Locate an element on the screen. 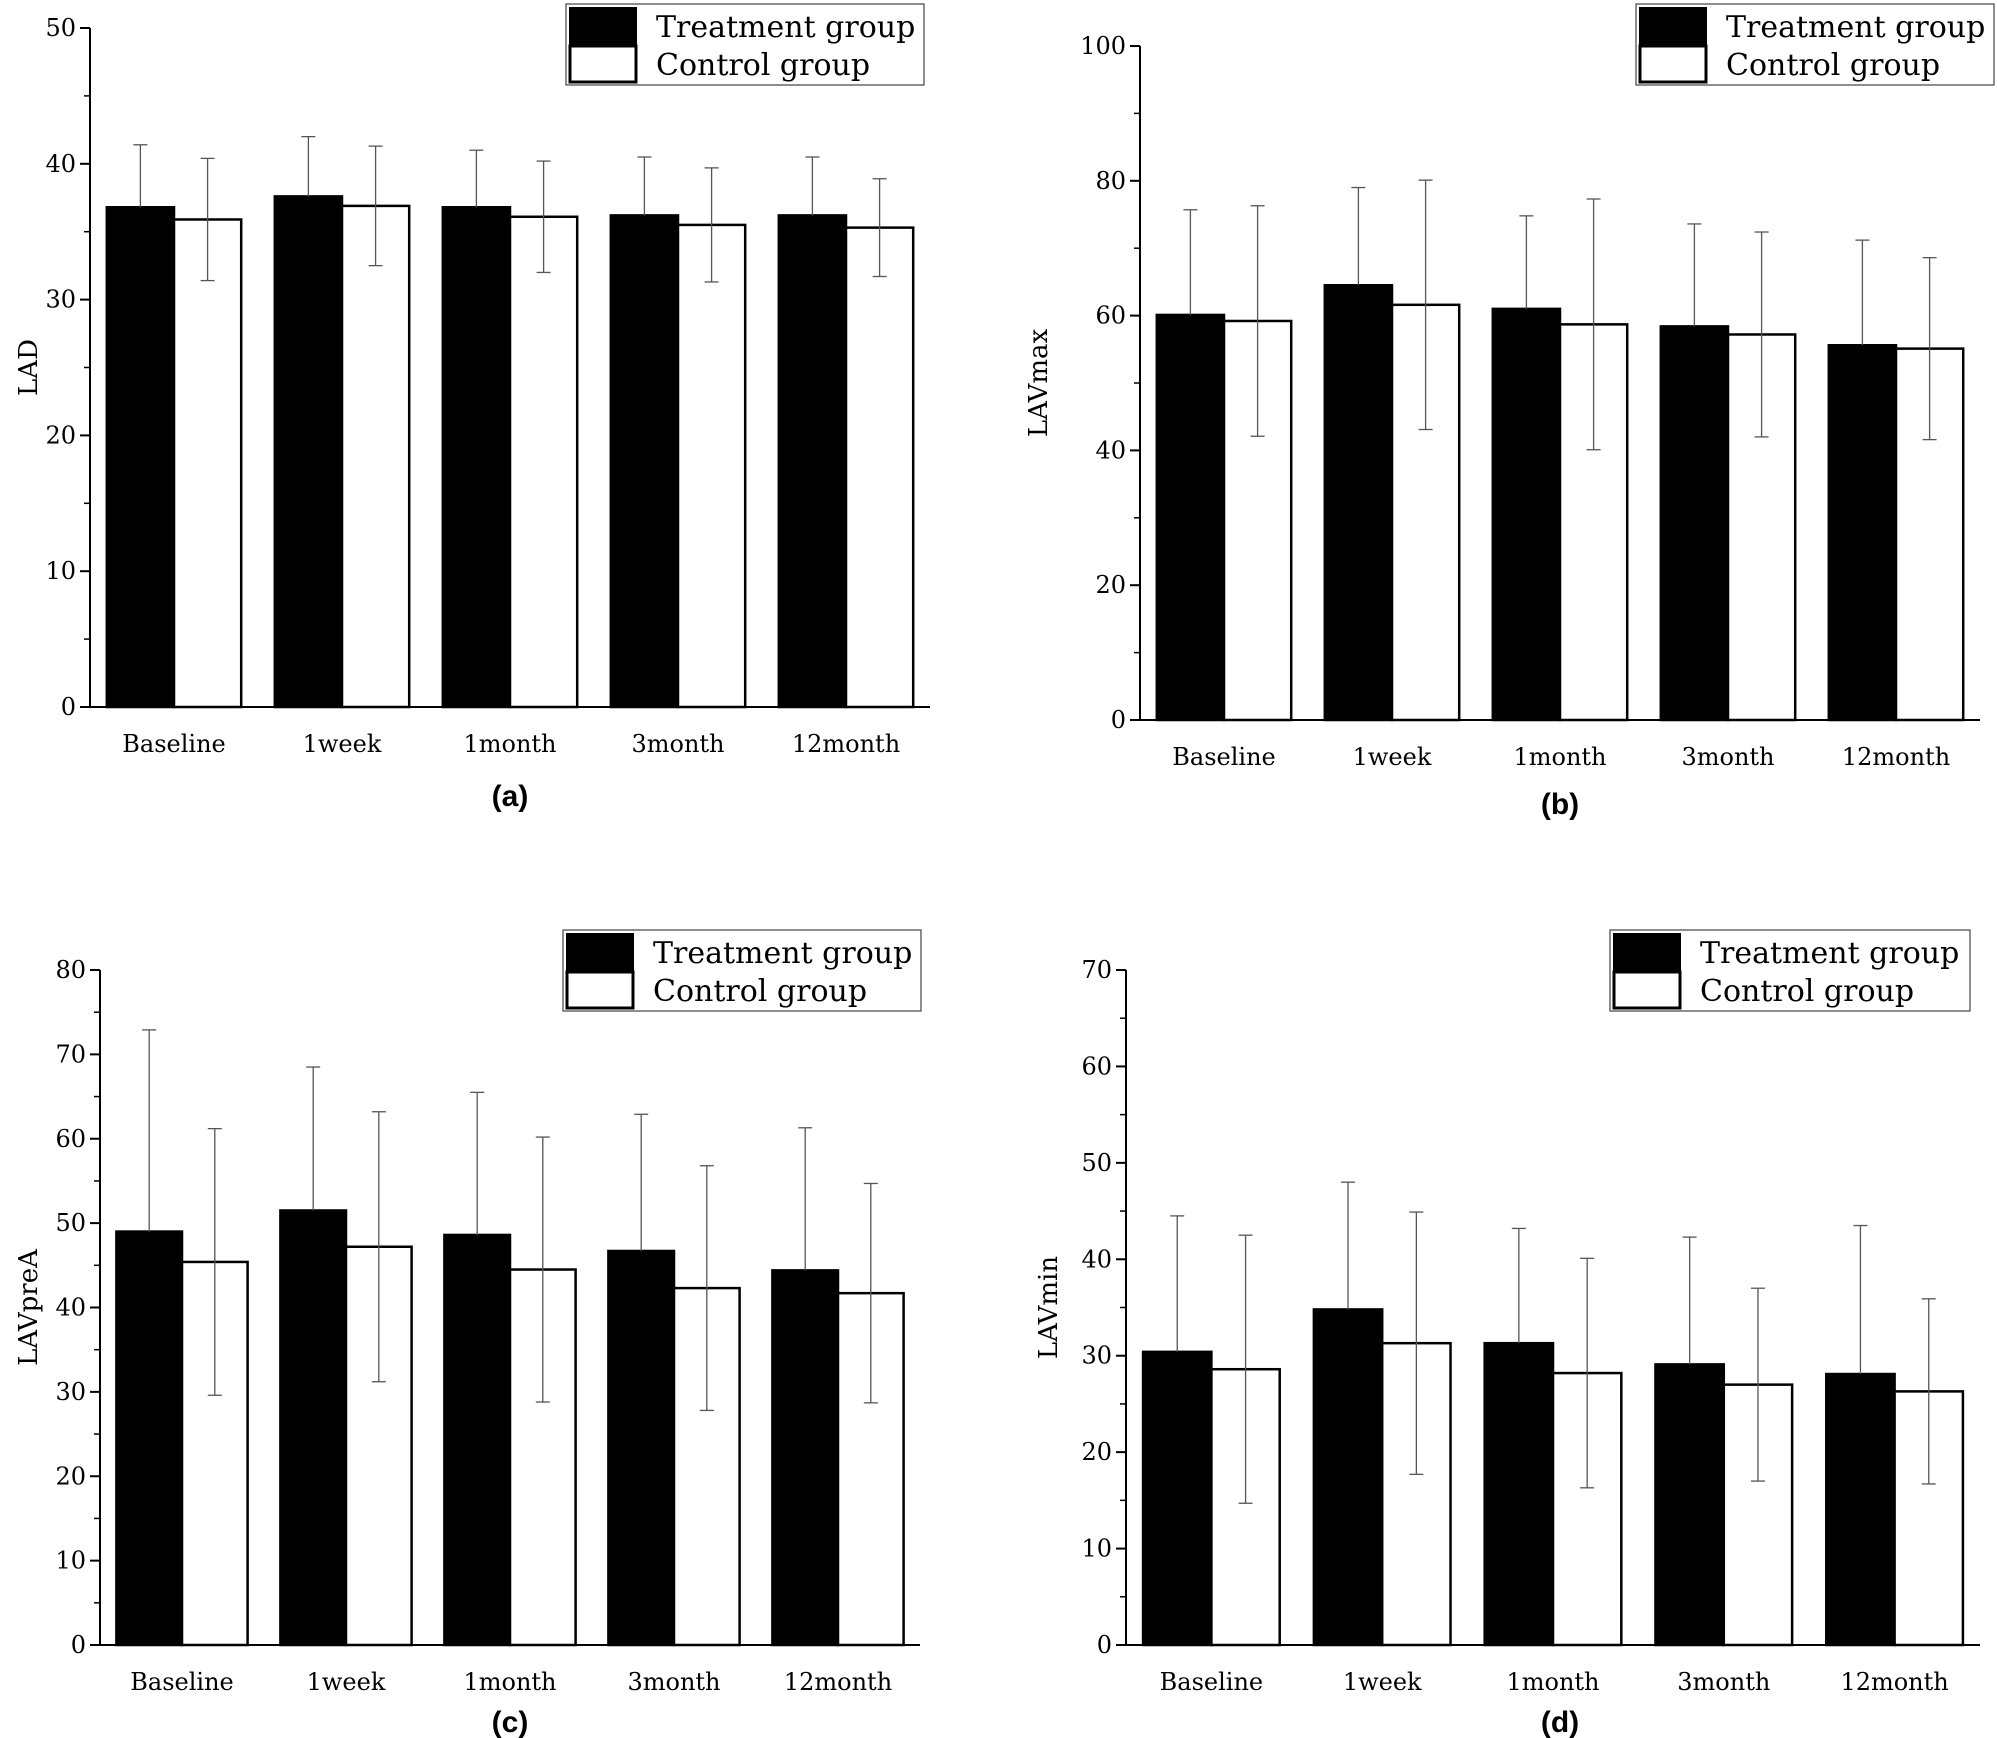 Image resolution: width=1997 pixels, height=1738 pixels. y-tick-label: 70 is located at coordinates (70, 1054).